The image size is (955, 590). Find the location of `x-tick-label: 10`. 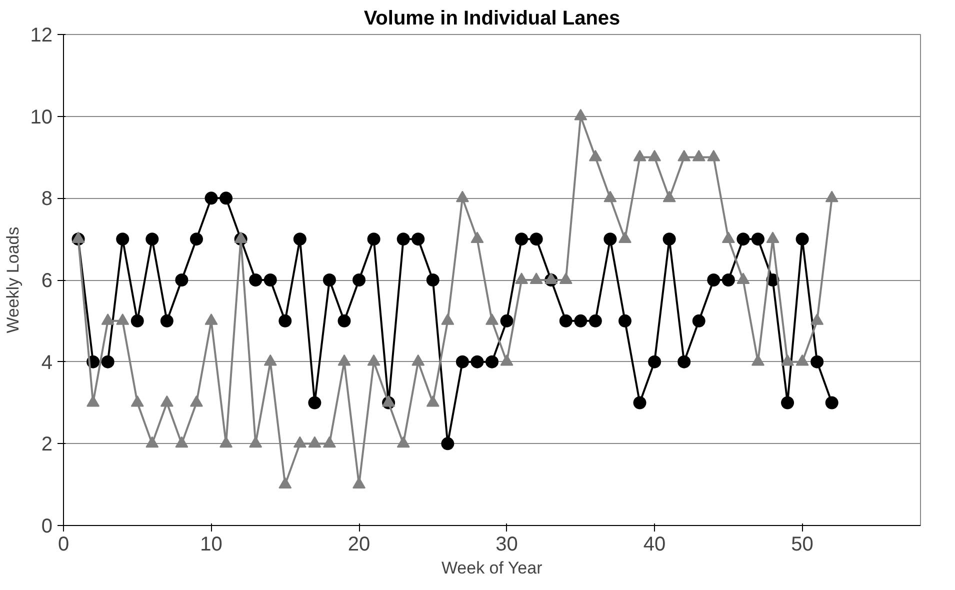

x-tick-label: 10 is located at coordinates (211, 545).